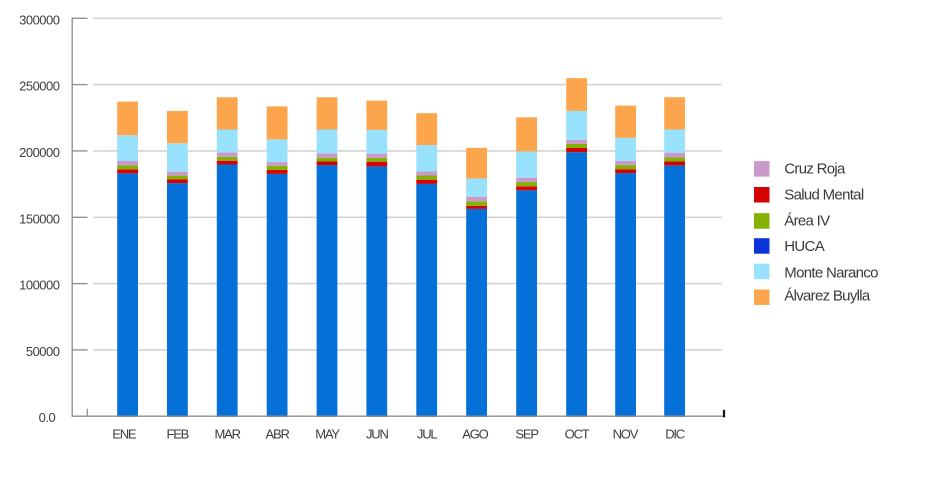  I want to click on svg-text: AGO, so click(475, 433).